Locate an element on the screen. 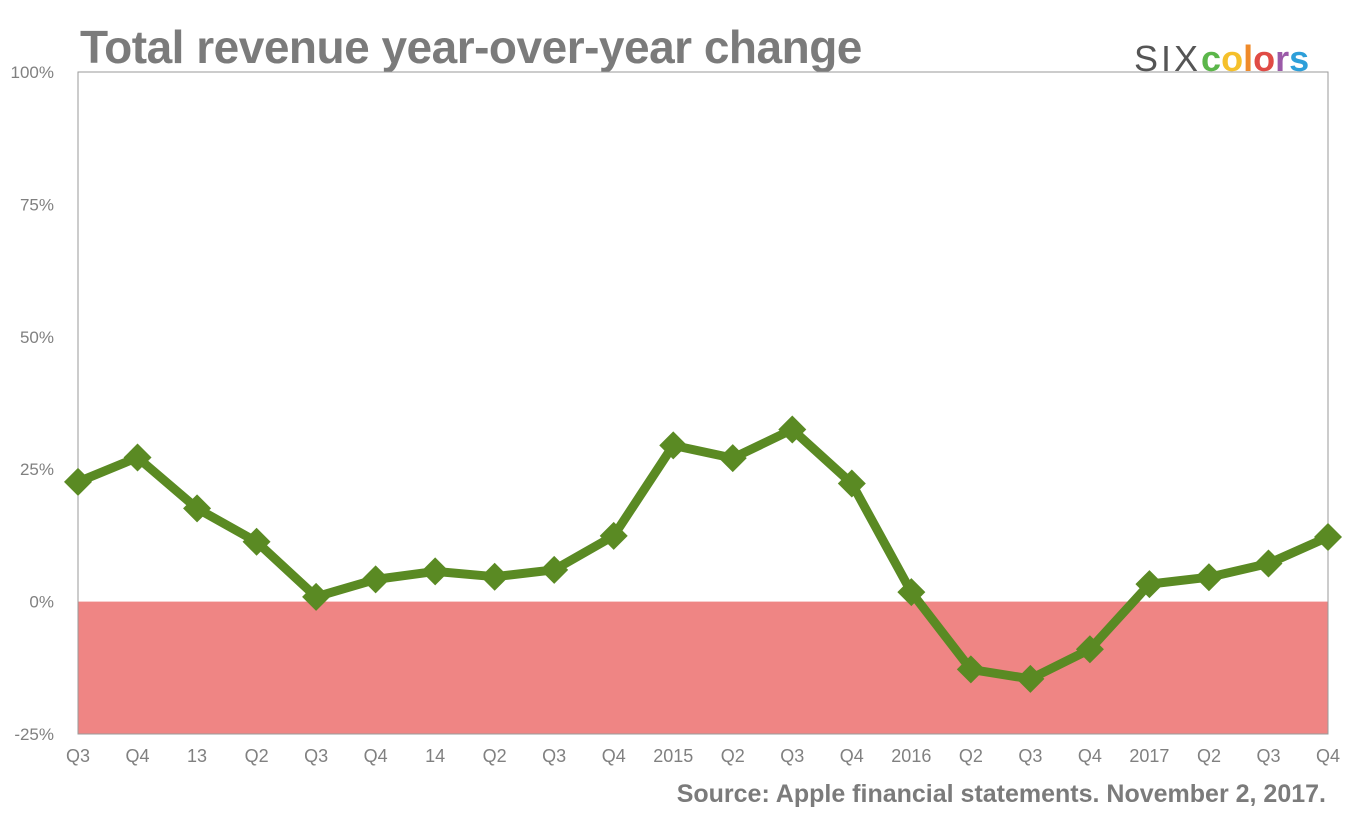  x-tick-label: 2015 is located at coordinates (673, 756).